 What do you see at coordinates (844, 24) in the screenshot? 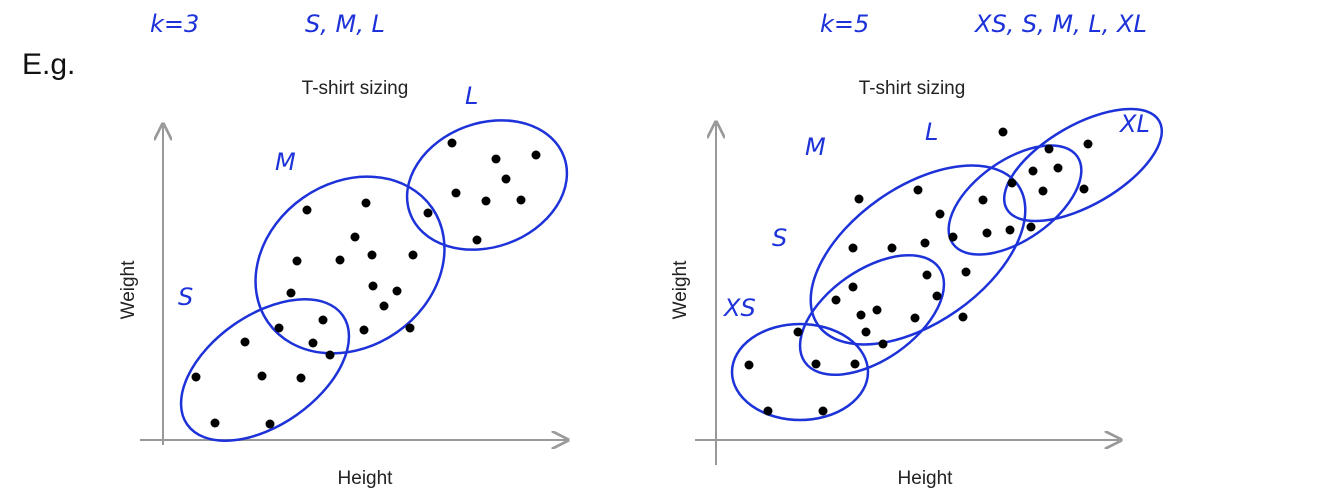
I see `header-k: k=5` at bounding box center [844, 24].